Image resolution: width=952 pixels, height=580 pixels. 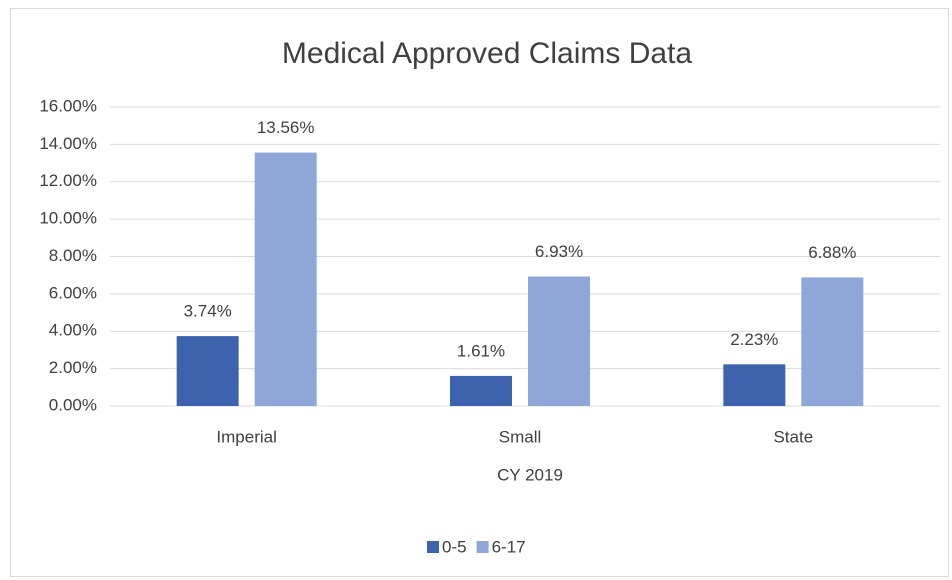 What do you see at coordinates (73, 404) in the screenshot?
I see `y-tick-label: 0.00%` at bounding box center [73, 404].